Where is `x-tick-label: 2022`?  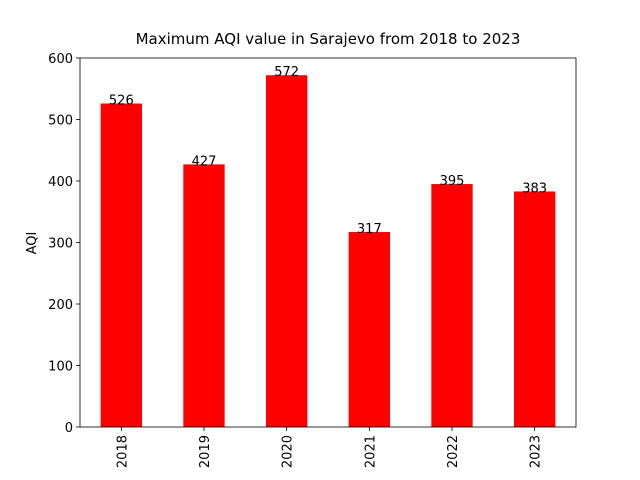 x-tick-label: 2022 is located at coordinates (453, 451).